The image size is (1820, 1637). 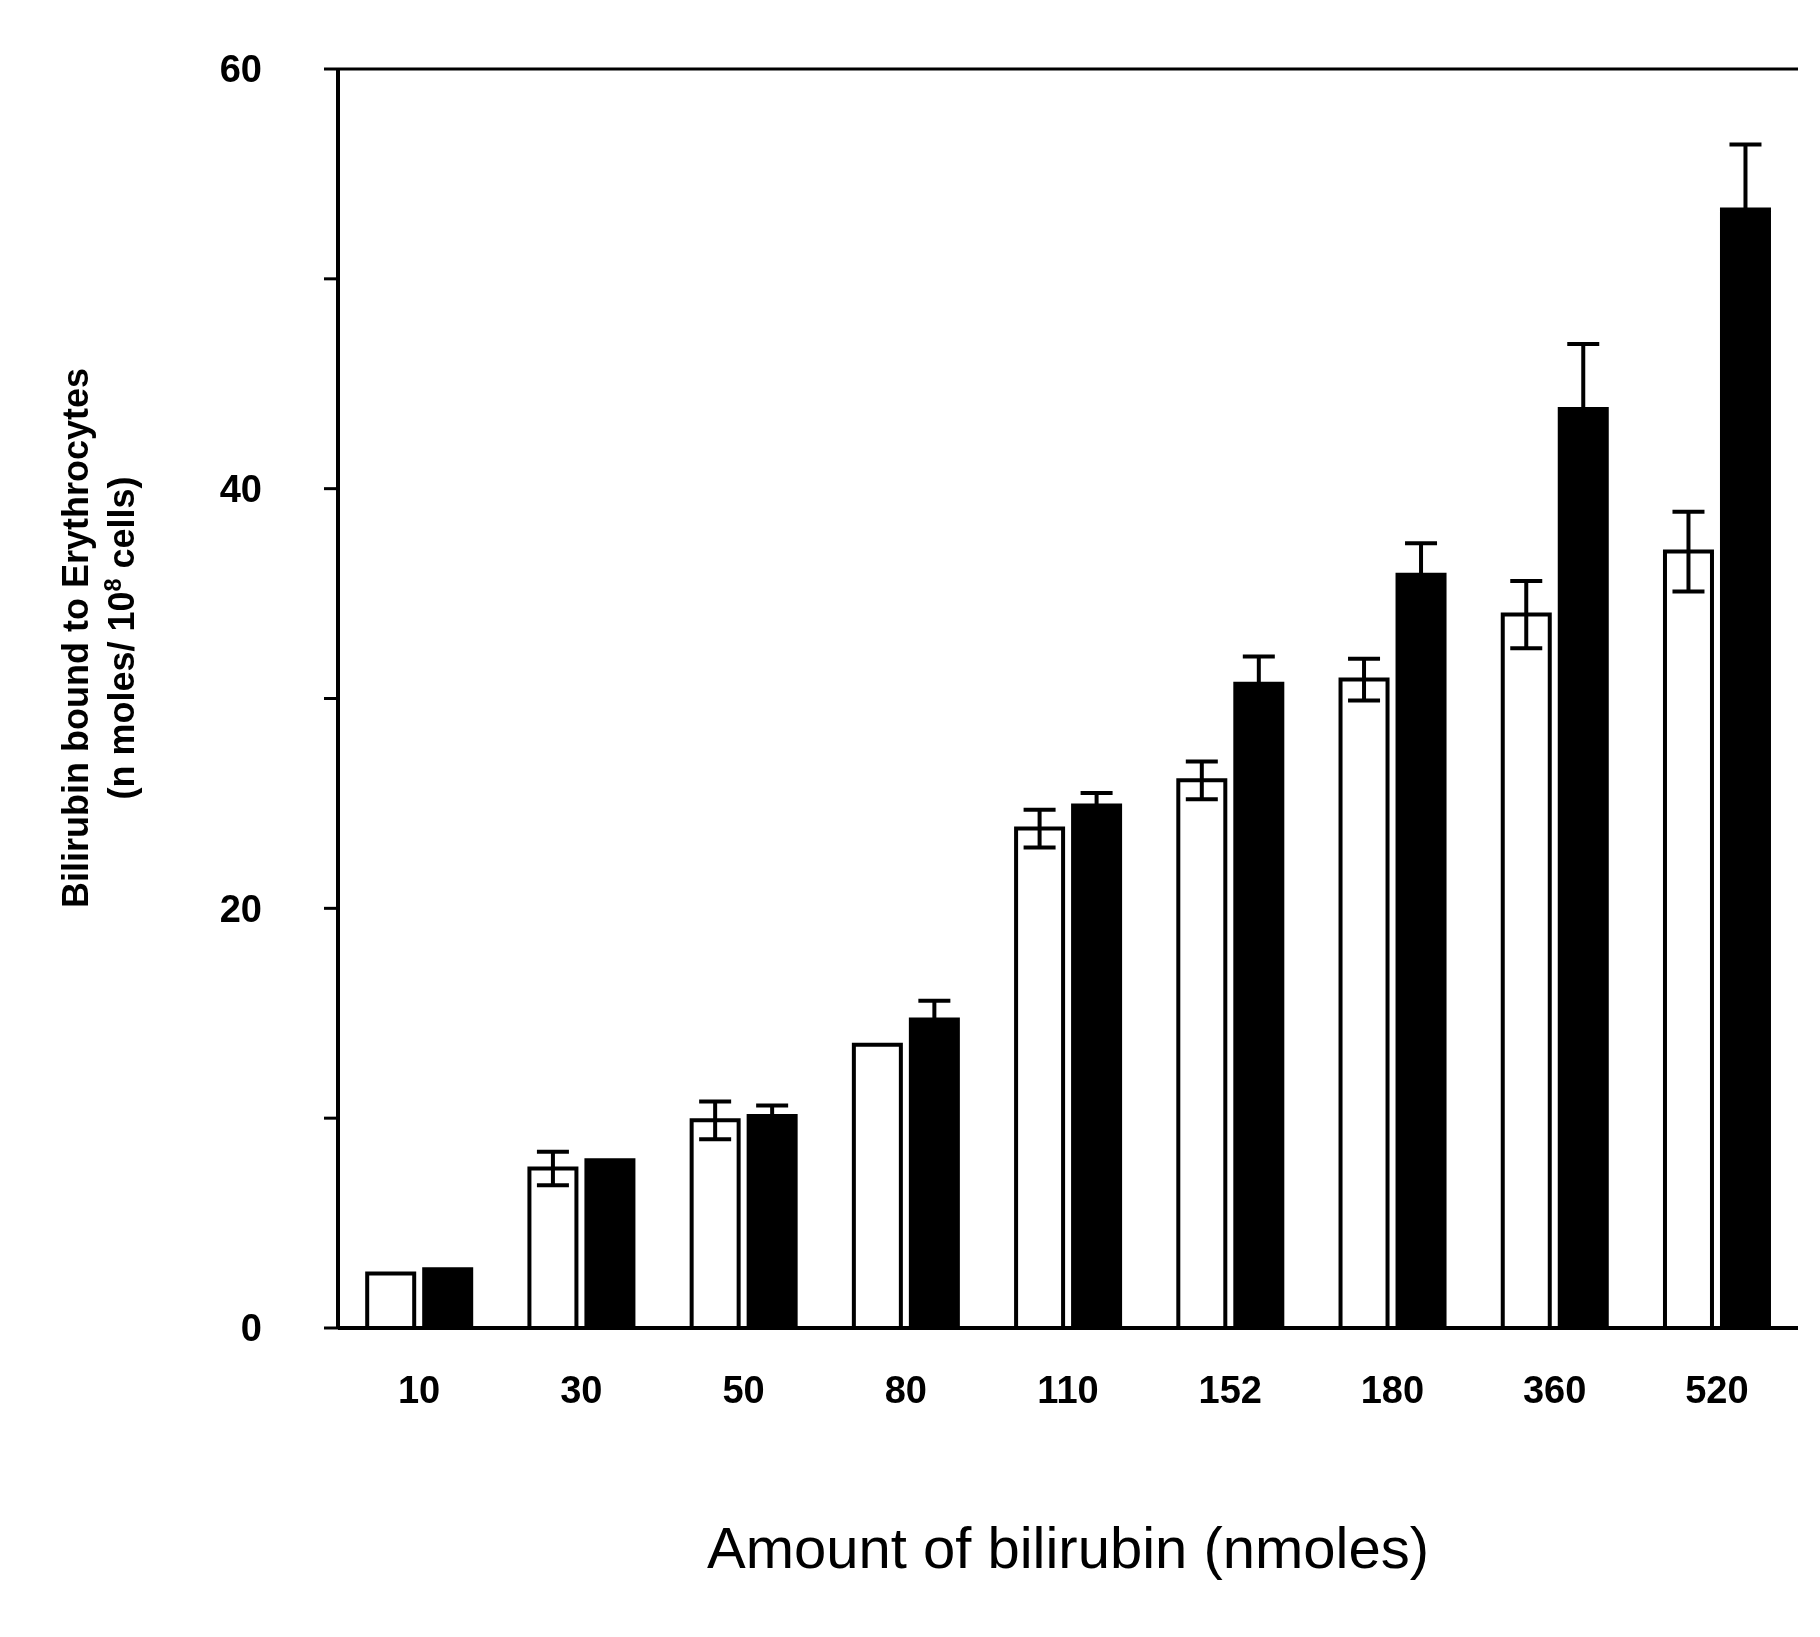 What do you see at coordinates (1554, 1389) in the screenshot?
I see `x-tick-label: 360` at bounding box center [1554, 1389].